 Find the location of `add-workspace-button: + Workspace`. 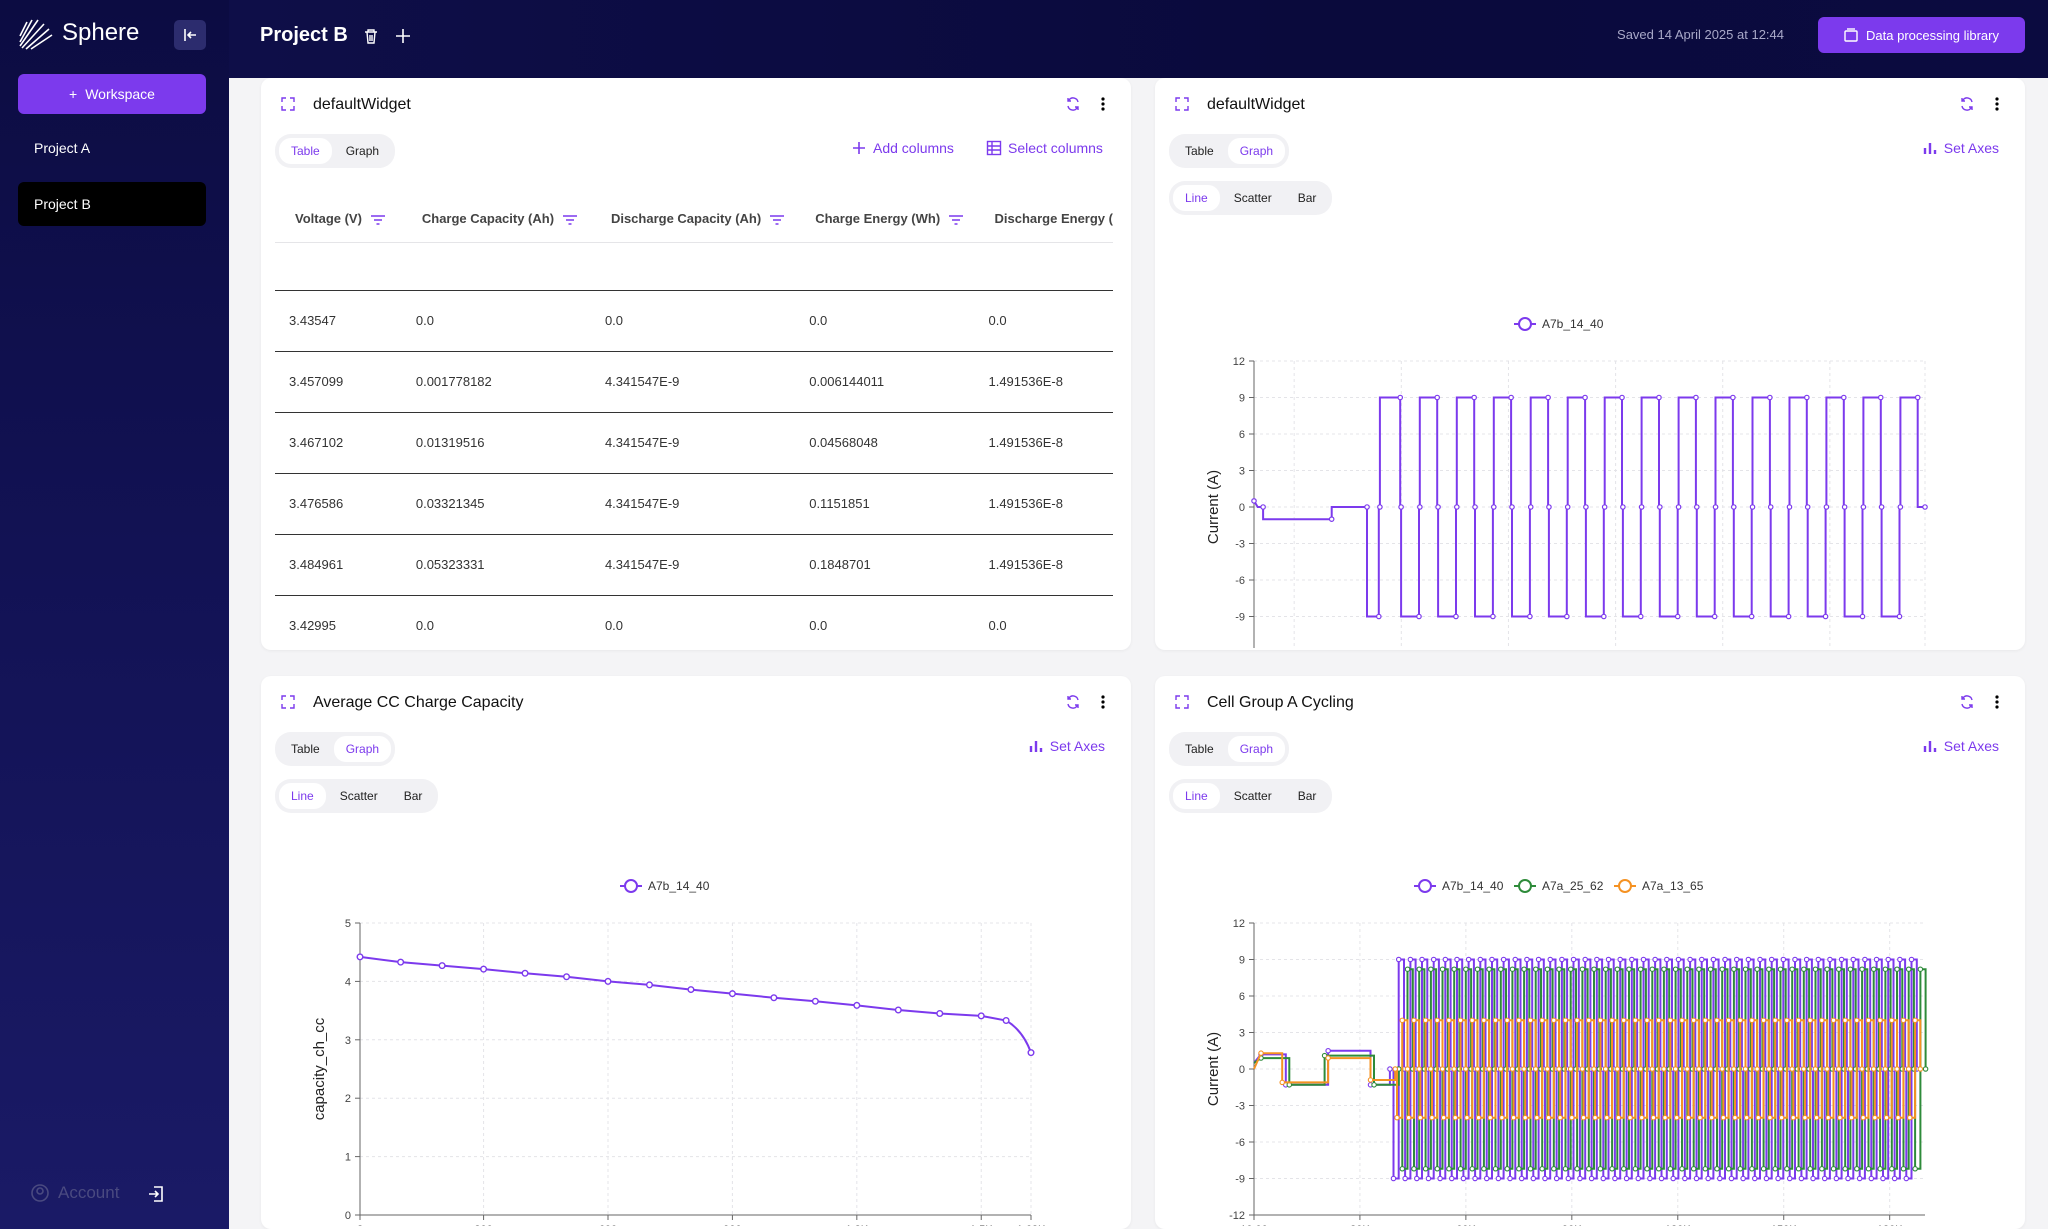

add-workspace-button: + Workspace is located at coordinates (112, 94).